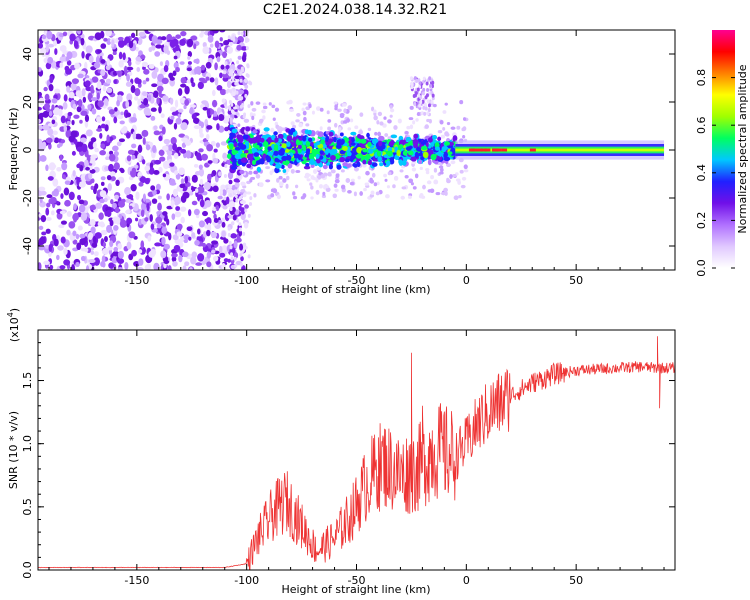 This screenshot has width=750, height=600. Describe the element at coordinates (27, 150) in the screenshot. I see `top-ytick-label: 0` at that location.